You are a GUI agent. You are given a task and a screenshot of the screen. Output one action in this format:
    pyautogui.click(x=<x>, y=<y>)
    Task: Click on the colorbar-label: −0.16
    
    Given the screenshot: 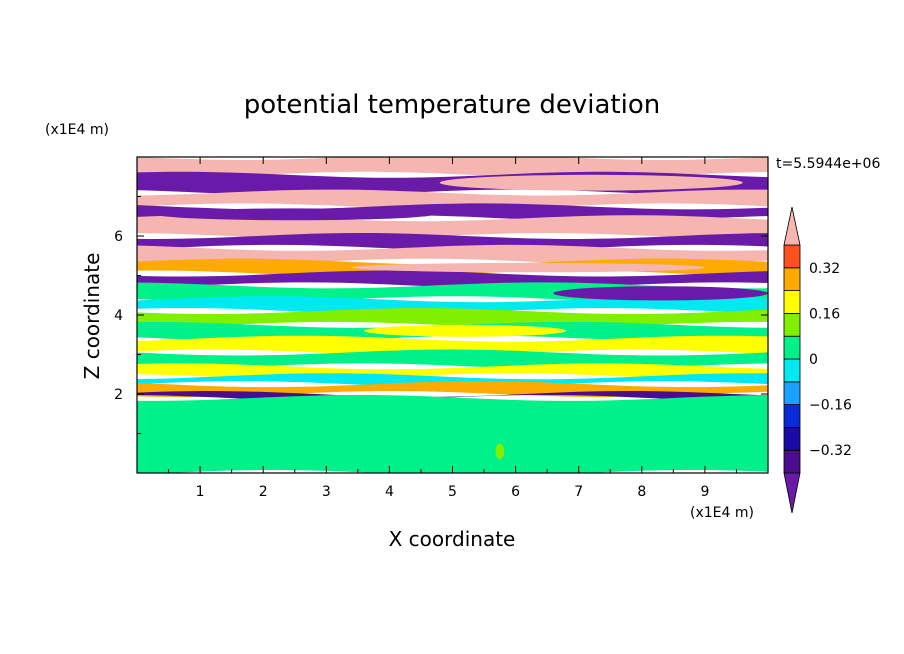 What is the action you would take?
    pyautogui.click(x=830, y=406)
    